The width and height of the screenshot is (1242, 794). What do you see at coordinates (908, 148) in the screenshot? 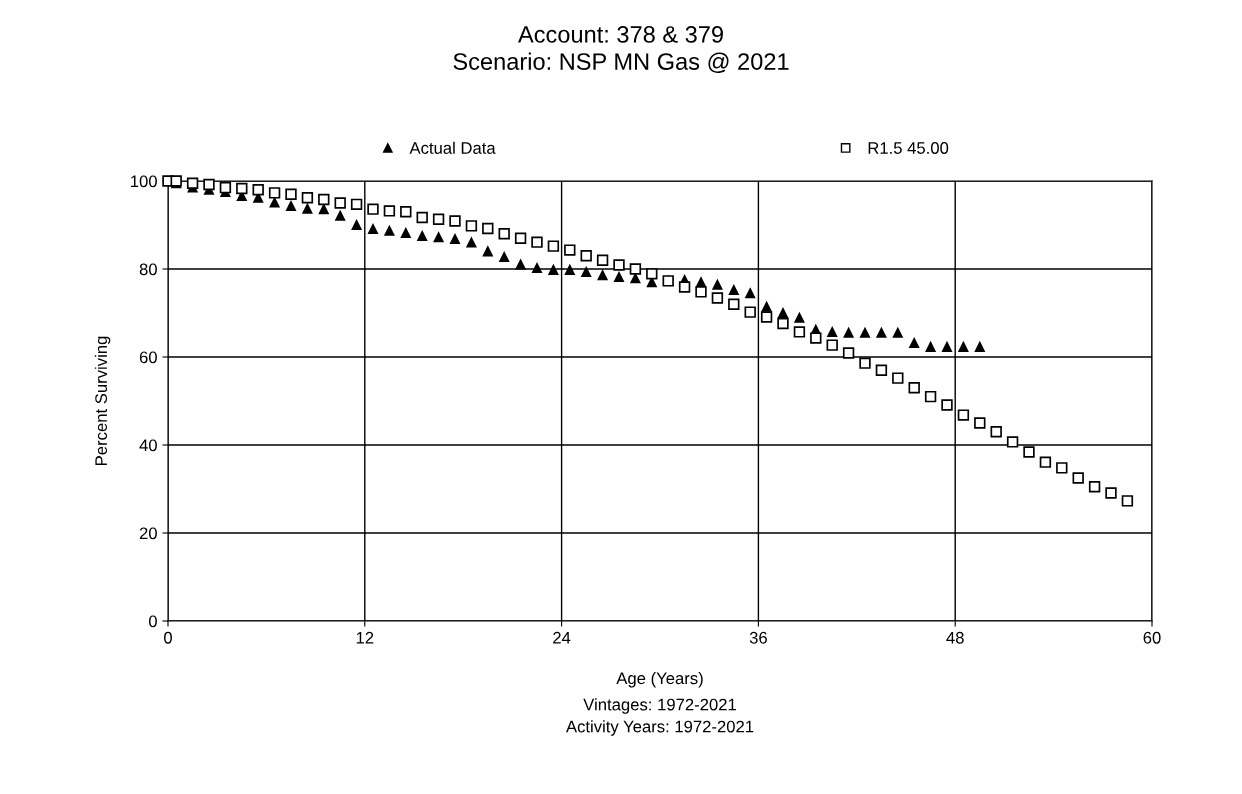
I see `legend-label: R1.5 45.00` at bounding box center [908, 148].